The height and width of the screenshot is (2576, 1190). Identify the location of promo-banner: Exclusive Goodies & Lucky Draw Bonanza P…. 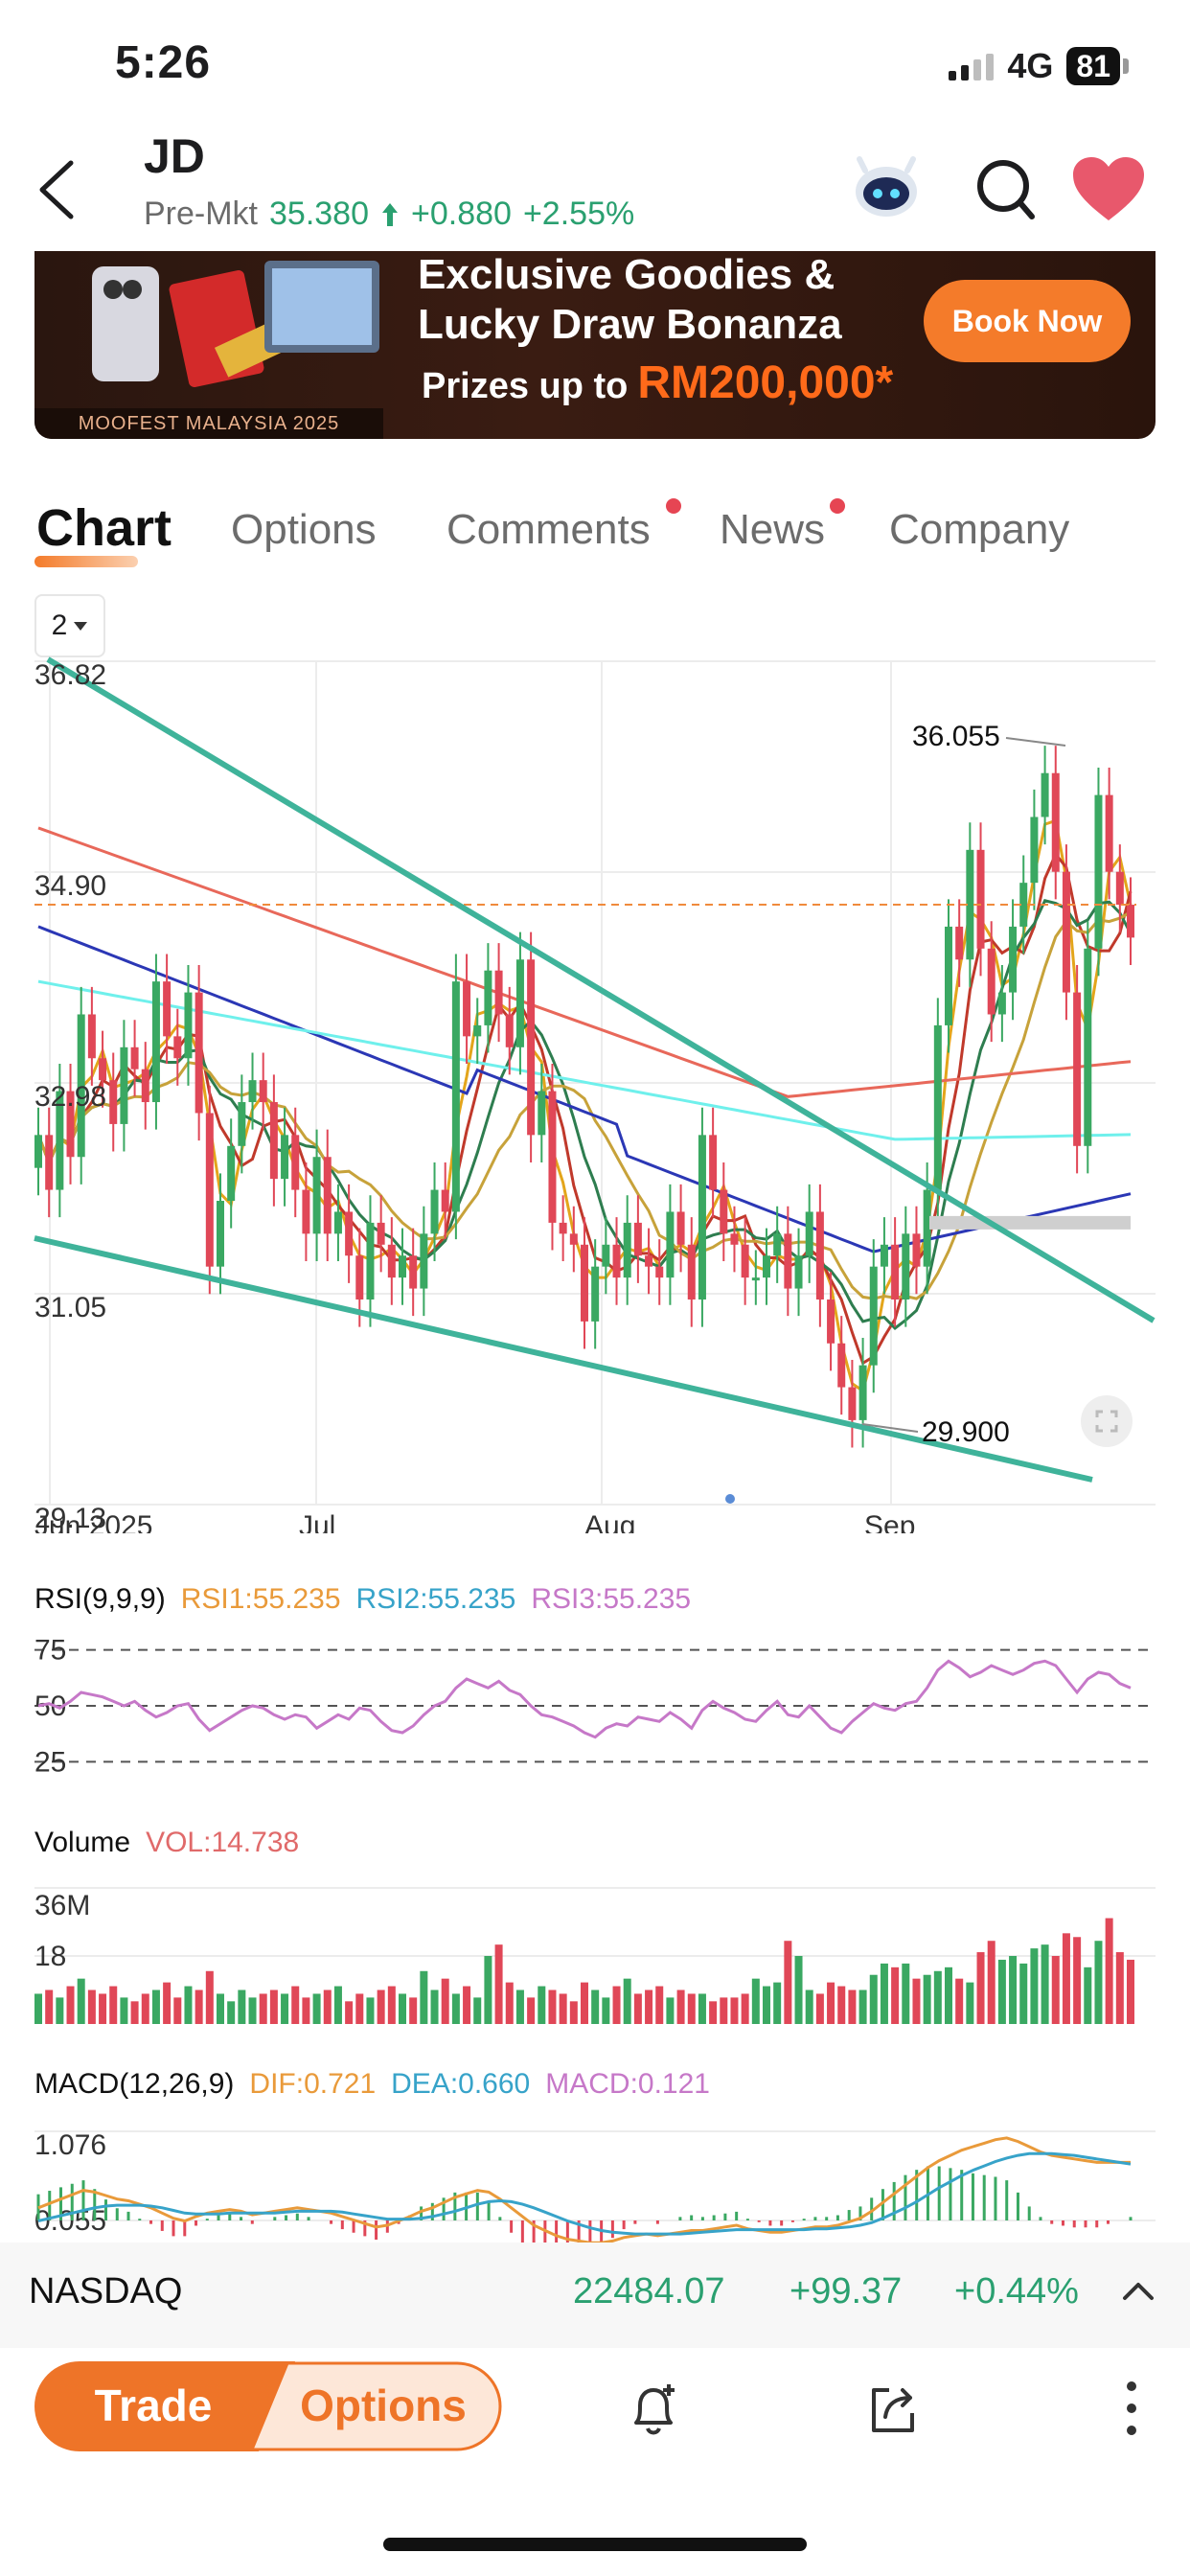
(595, 345).